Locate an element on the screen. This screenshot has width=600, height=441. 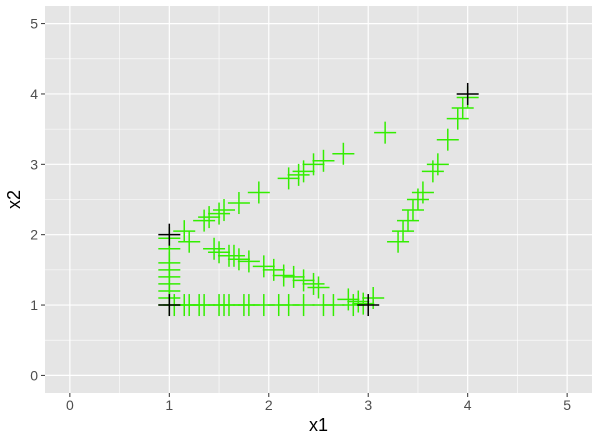
x-tick-label: 5 is located at coordinates (567, 405).